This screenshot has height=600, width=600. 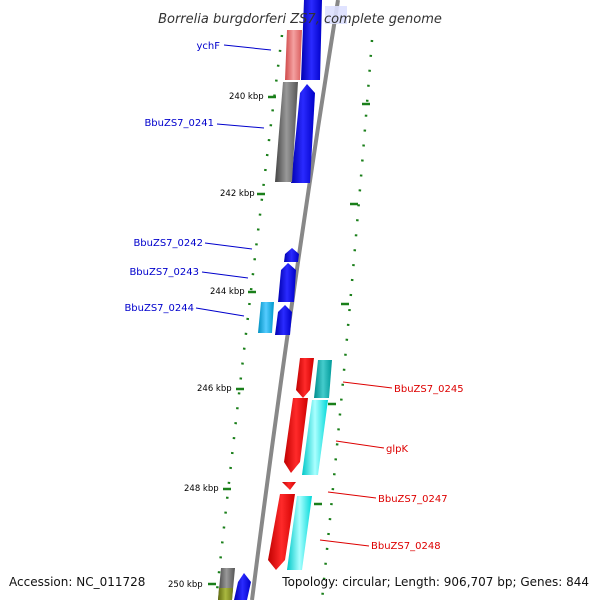 I want to click on glpK-cds-feature, so click(x=315, y=437).